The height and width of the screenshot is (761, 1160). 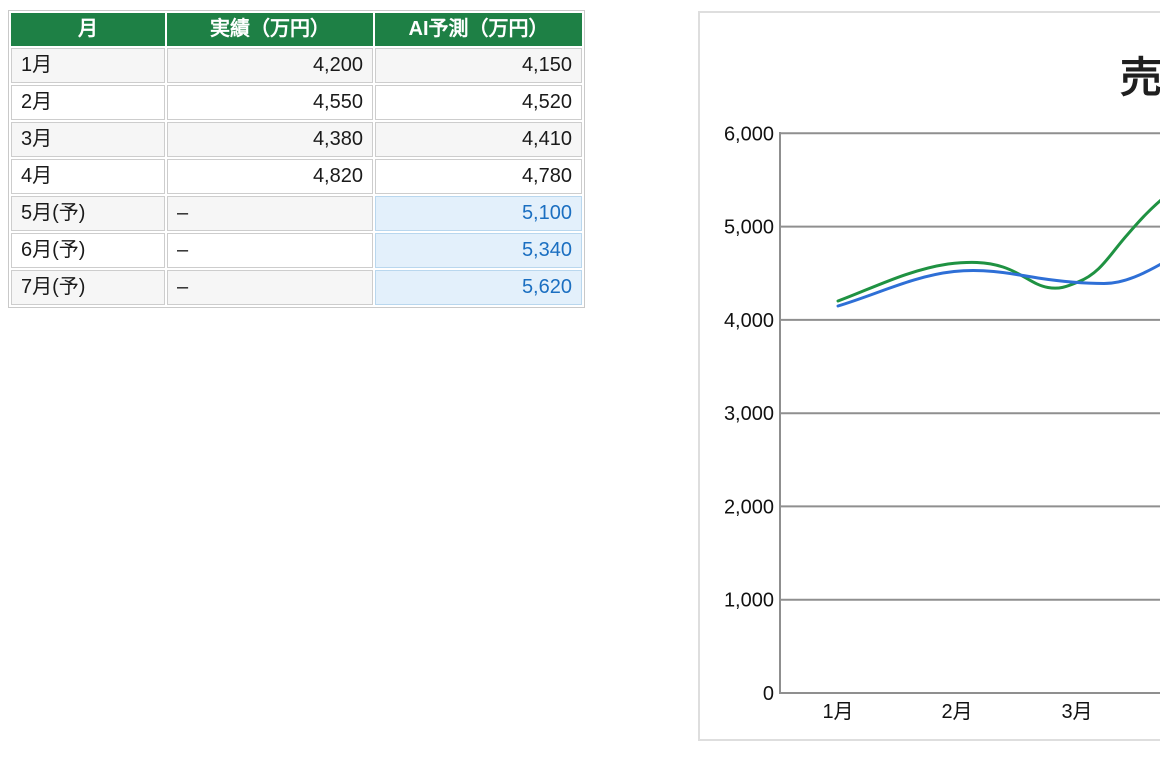 What do you see at coordinates (1076, 712) in the screenshot?
I see `x-tick-label: 3月` at bounding box center [1076, 712].